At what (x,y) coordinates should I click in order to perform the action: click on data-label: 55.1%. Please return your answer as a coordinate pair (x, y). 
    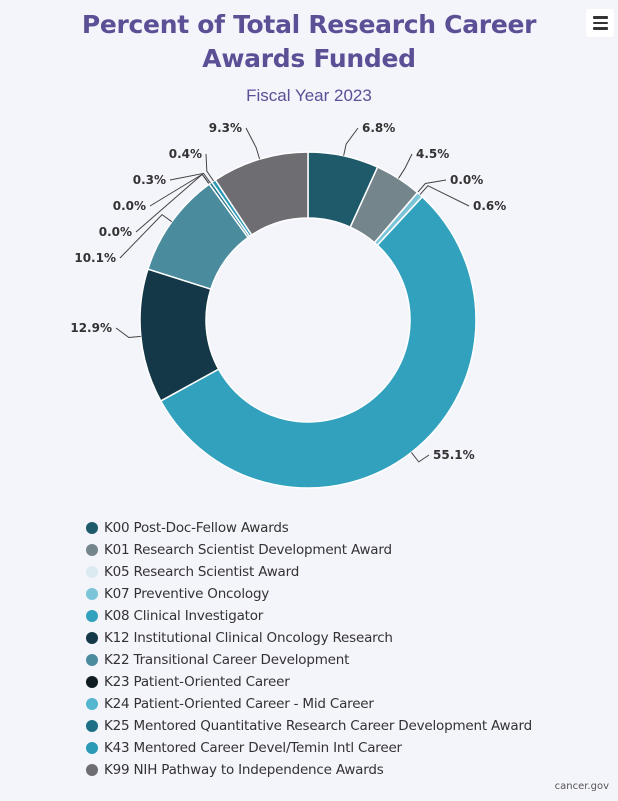
    Looking at the image, I should click on (454, 455).